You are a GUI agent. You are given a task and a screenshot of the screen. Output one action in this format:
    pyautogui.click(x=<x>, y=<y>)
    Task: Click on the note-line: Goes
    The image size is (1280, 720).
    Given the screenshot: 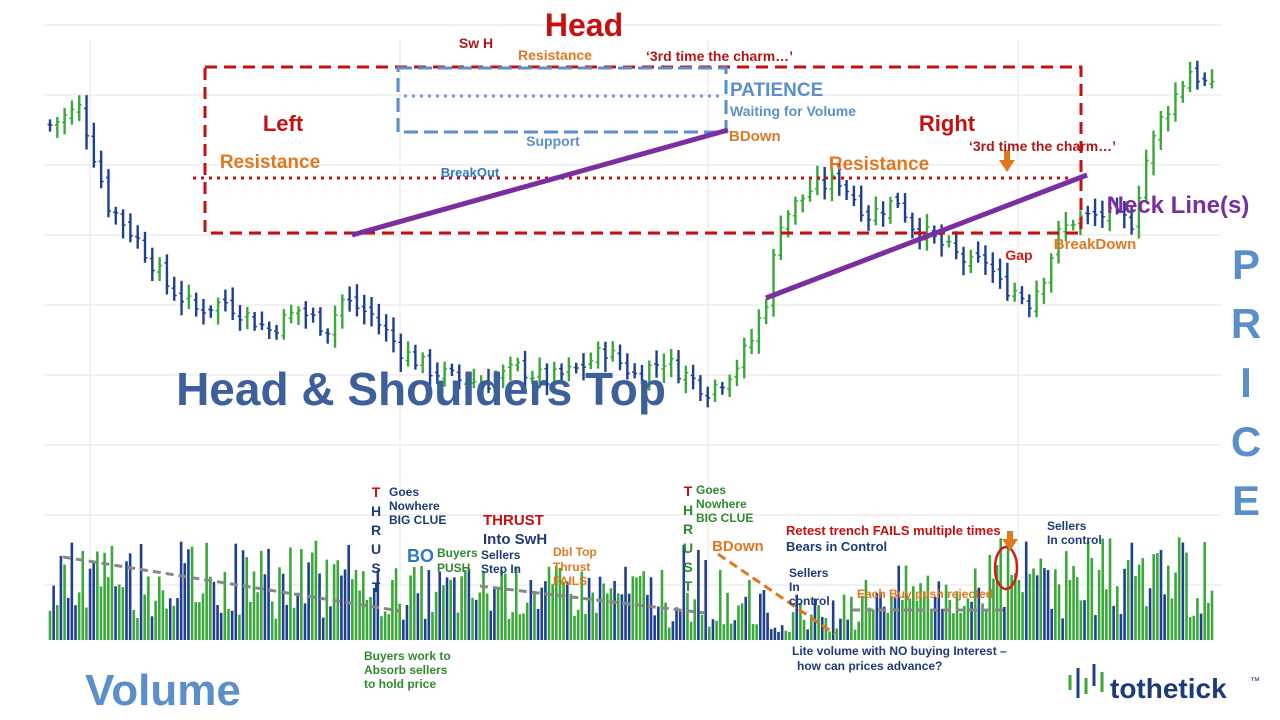 What is the action you would take?
    pyautogui.click(x=711, y=490)
    